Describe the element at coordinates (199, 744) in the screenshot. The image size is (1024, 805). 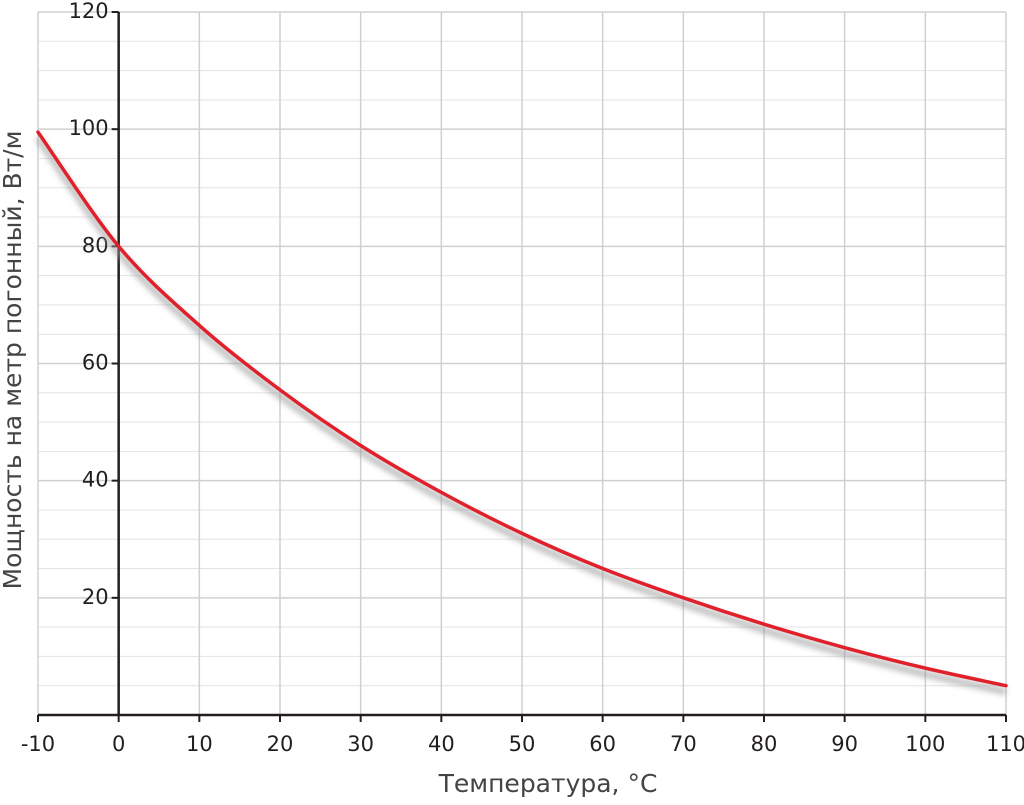
I see `x-tick-label: 10` at that location.